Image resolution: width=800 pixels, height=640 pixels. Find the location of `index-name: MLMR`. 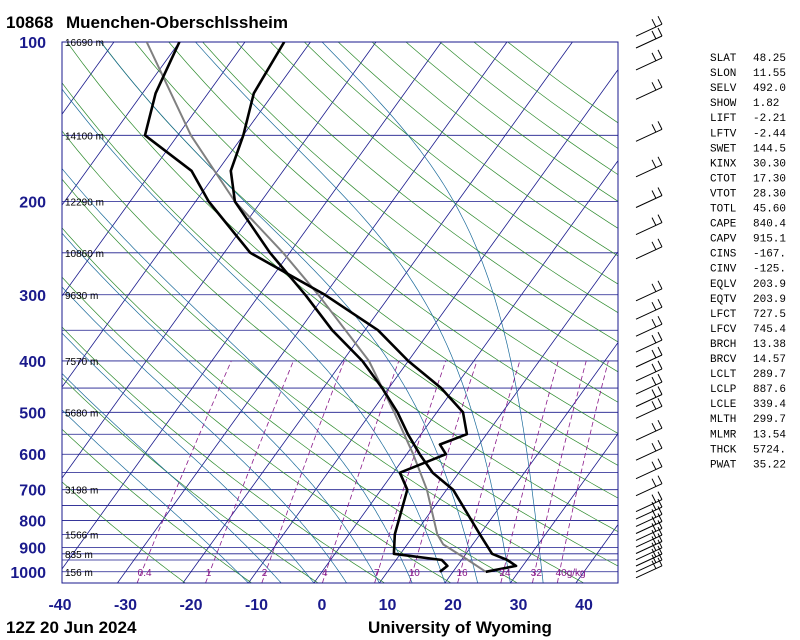

index-name: MLMR is located at coordinates (723, 435).